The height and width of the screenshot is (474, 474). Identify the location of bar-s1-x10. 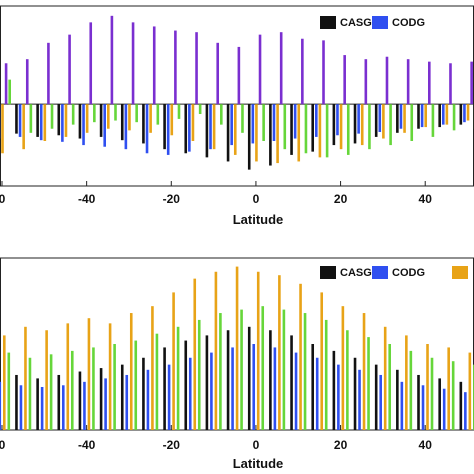
(295, 121).